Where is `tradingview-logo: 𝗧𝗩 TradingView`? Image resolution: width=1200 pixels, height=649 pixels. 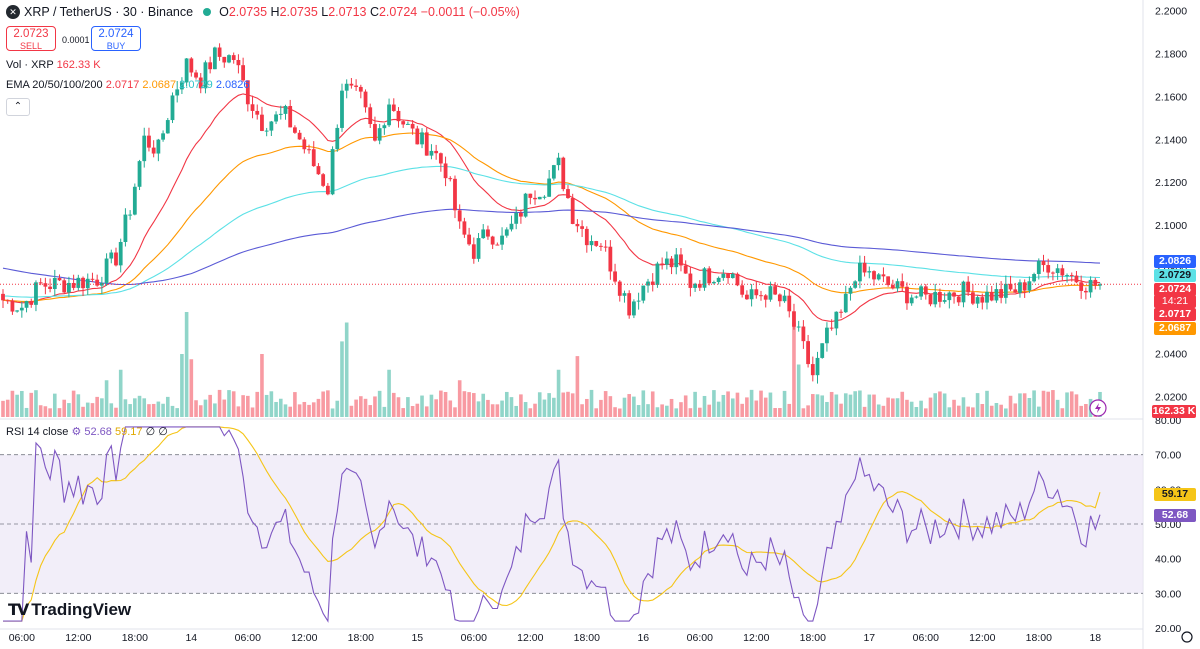
tradingview-logo: 𝗧𝗩 TradingView is located at coordinates (70, 609).